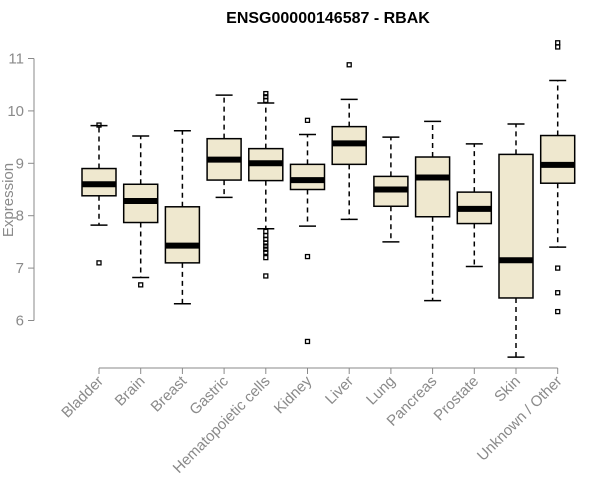  I want to click on y-tick-label: 11, so click(16, 59).